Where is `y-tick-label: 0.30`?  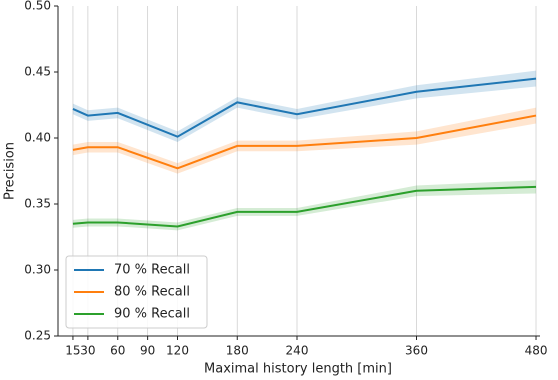 y-tick-label: 0.30 is located at coordinates (37, 270).